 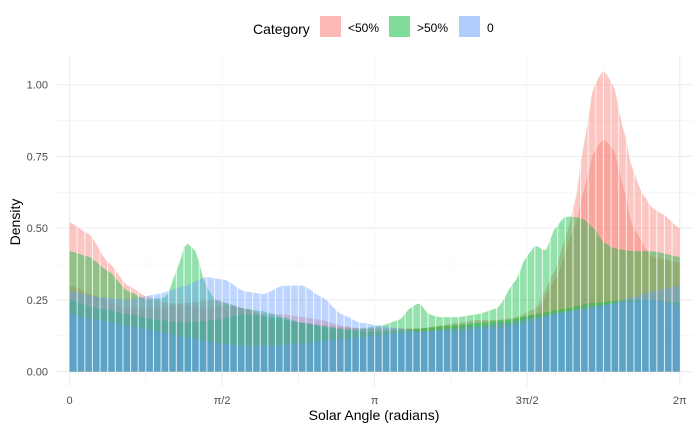 What do you see at coordinates (432, 28) in the screenshot?
I see `legend-label-1: >50%` at bounding box center [432, 28].